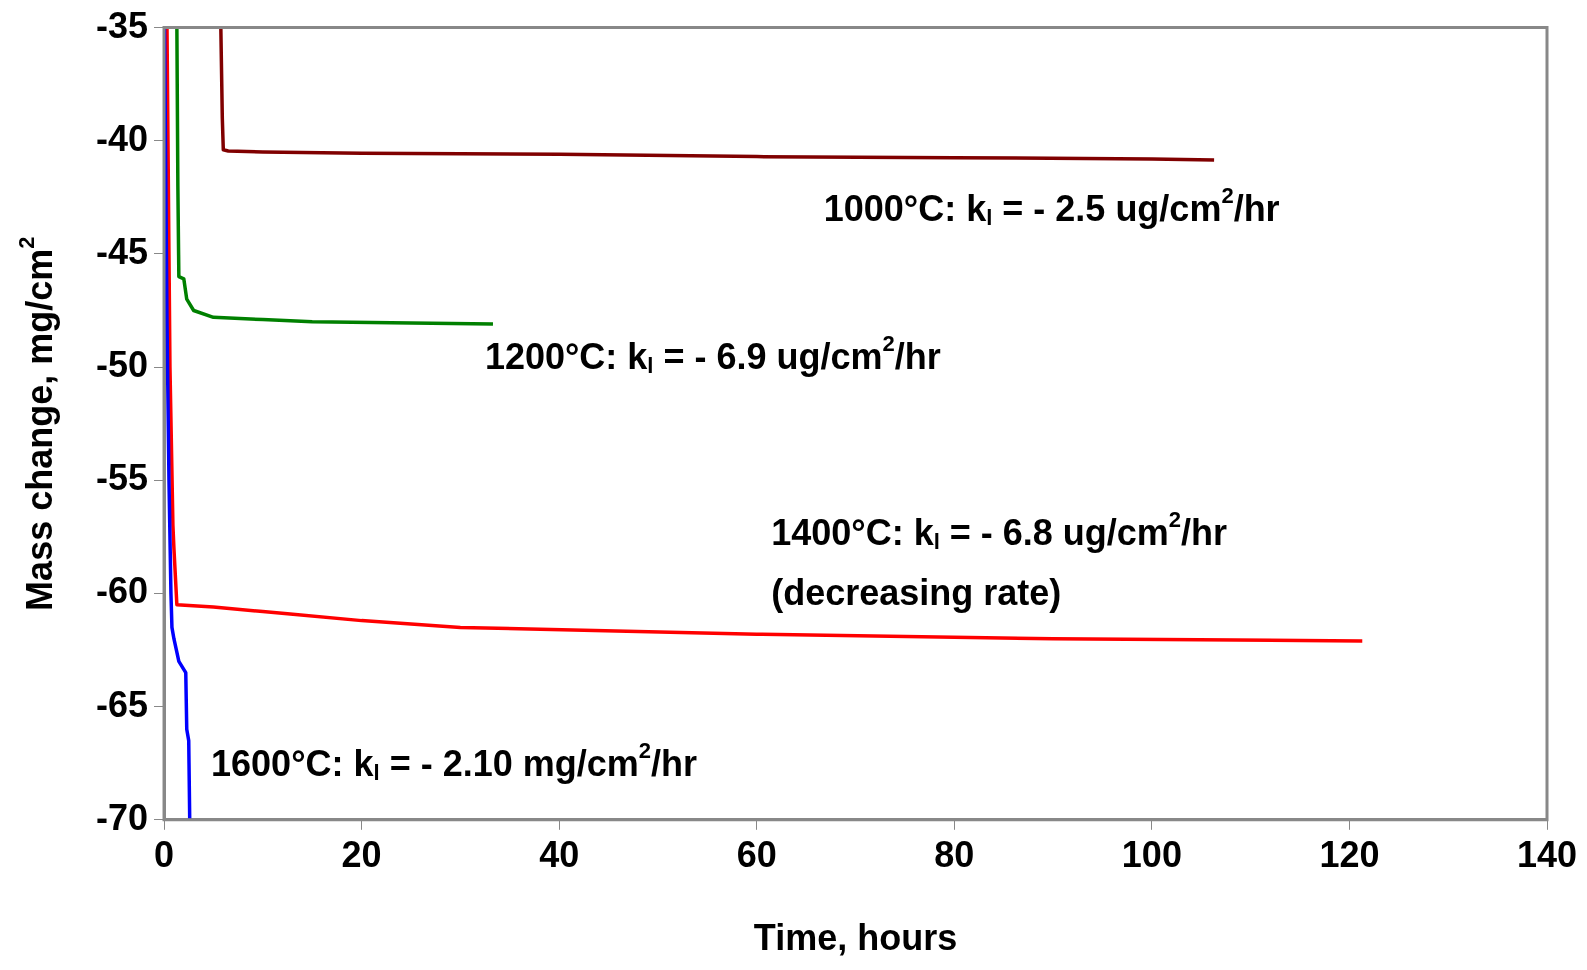 The height and width of the screenshot is (970, 1587). What do you see at coordinates (164, 855) in the screenshot?
I see `x-tick-label: 0` at bounding box center [164, 855].